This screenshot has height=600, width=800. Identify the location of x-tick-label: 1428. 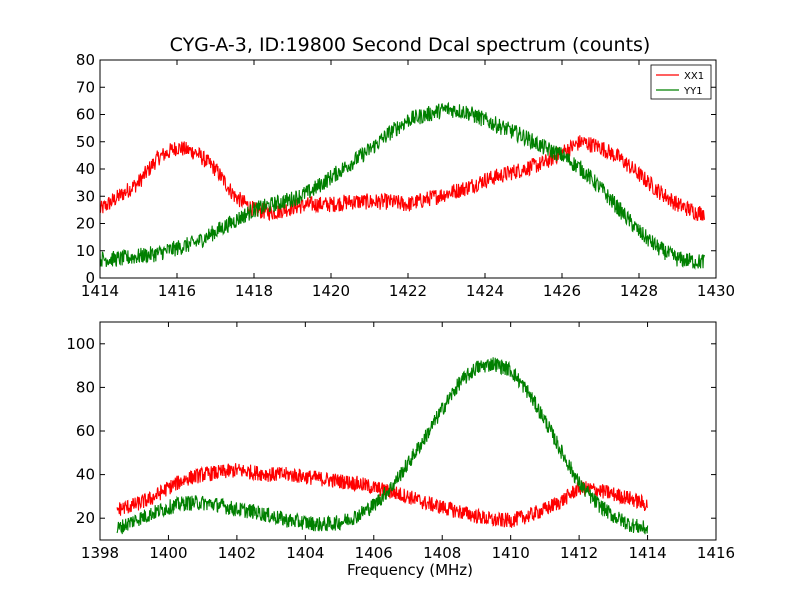
(639, 291).